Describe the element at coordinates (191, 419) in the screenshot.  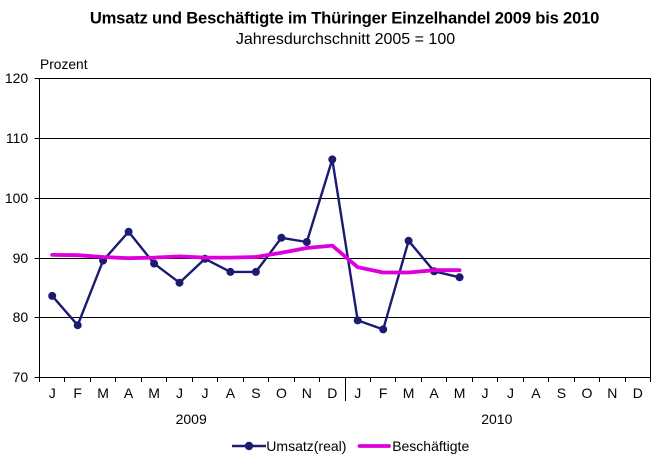
I see `svg-text: 2009` at that location.